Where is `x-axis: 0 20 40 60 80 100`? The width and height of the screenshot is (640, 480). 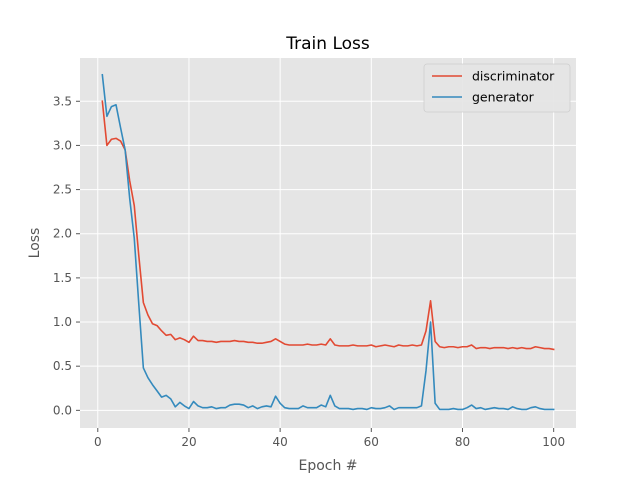
x-axis: 0 20 40 60 80 100 is located at coordinates (329, 438).